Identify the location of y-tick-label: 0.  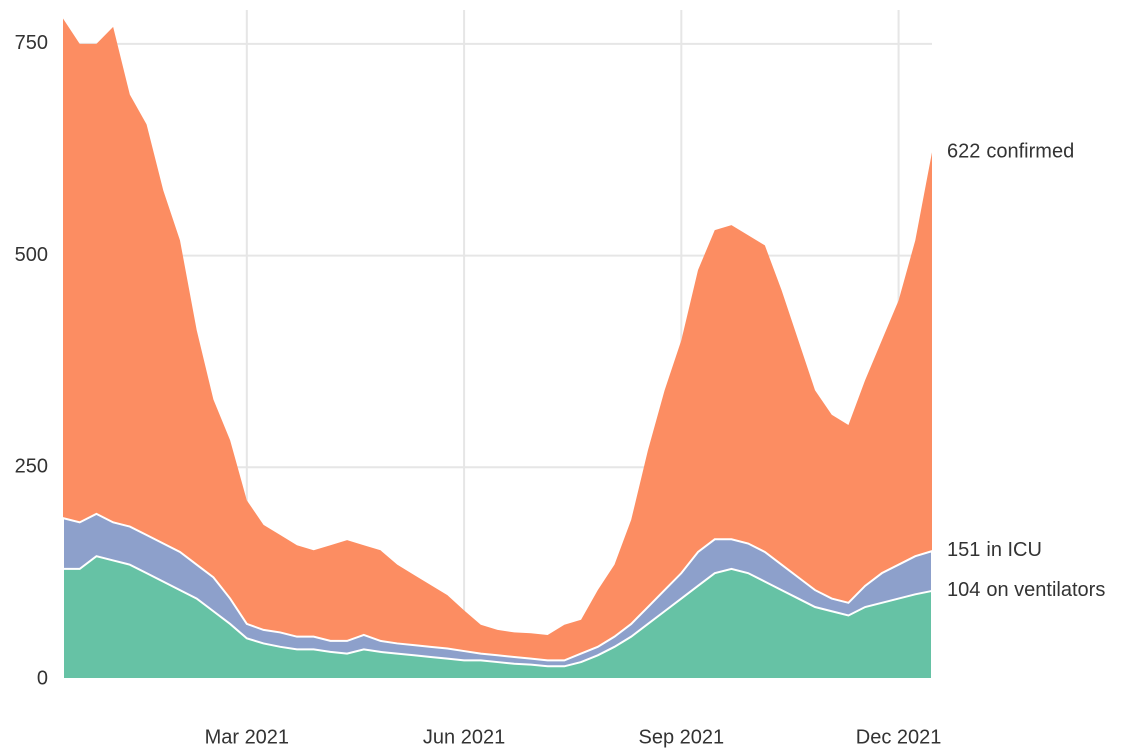
(42, 678).